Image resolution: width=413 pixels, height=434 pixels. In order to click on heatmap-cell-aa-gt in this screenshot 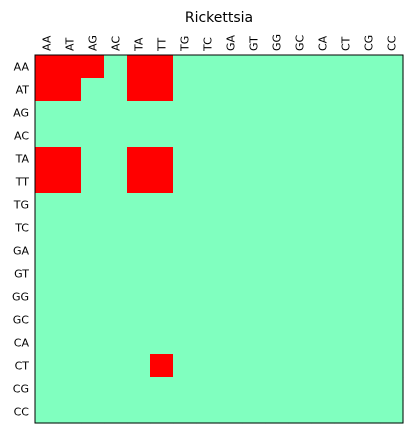, I will do `click(254, 67)`.